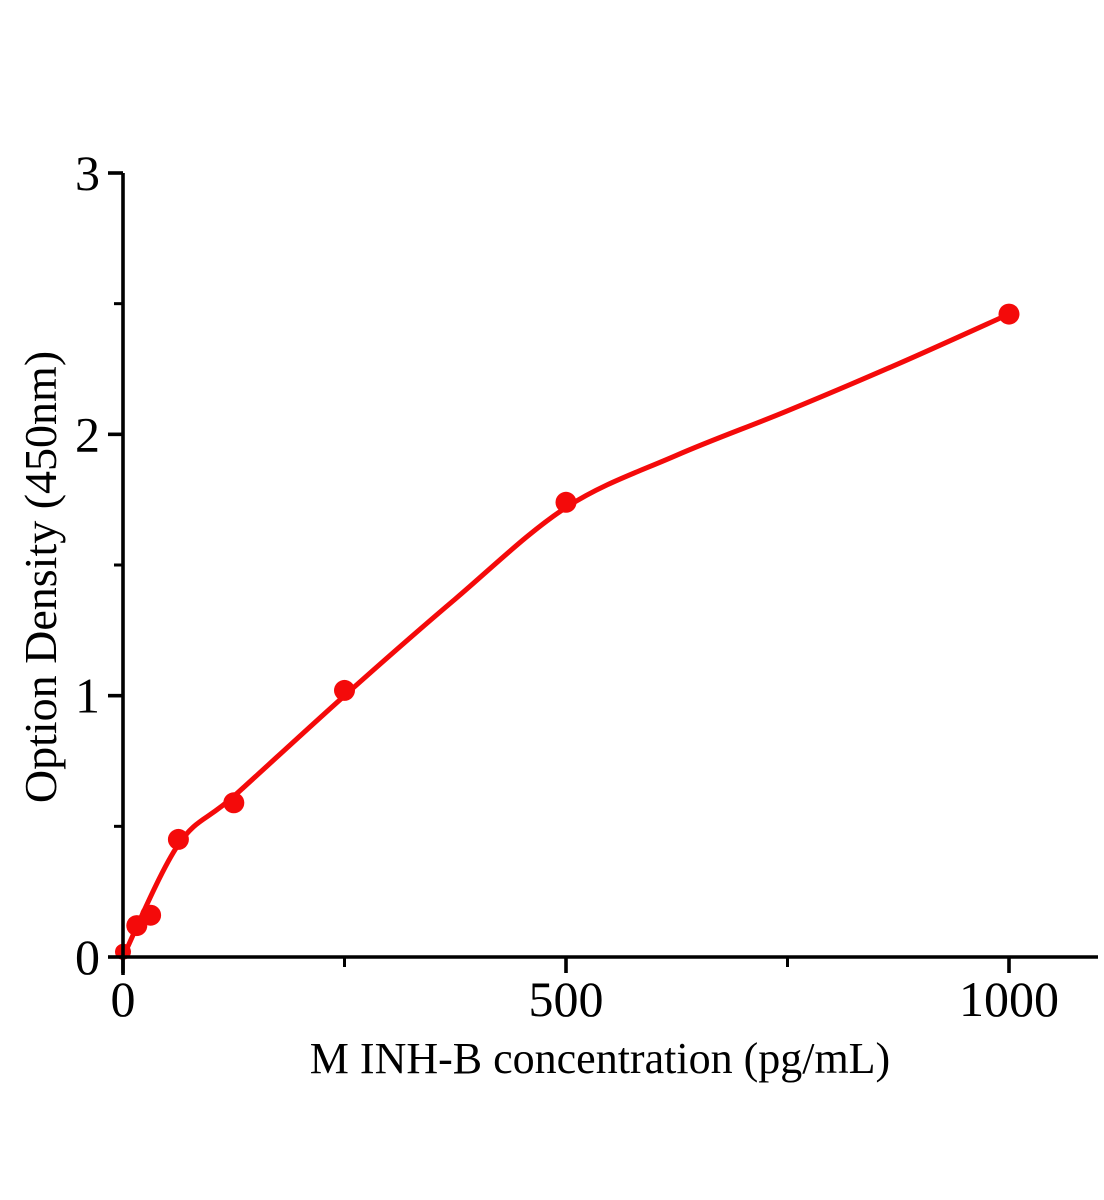 This screenshot has height=1200, width=1104. What do you see at coordinates (87, 434) in the screenshot?
I see `y-tick-label: 2` at bounding box center [87, 434].